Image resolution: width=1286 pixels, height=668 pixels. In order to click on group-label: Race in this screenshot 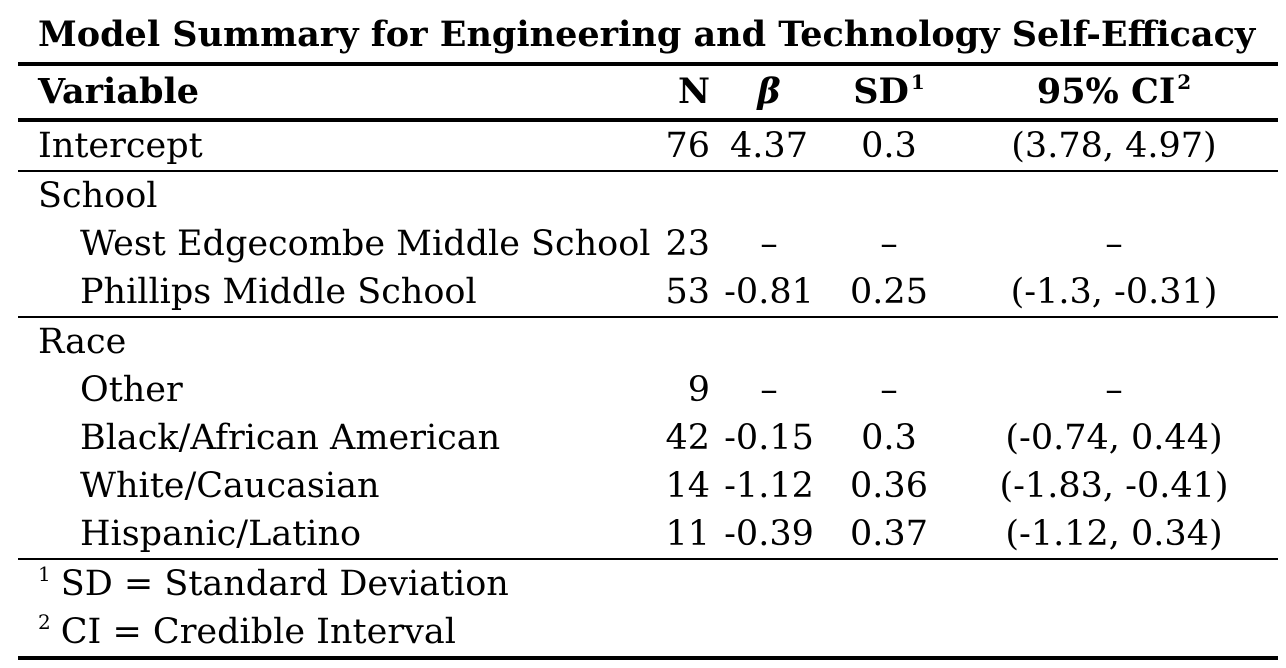, I will do `click(82, 342)`.